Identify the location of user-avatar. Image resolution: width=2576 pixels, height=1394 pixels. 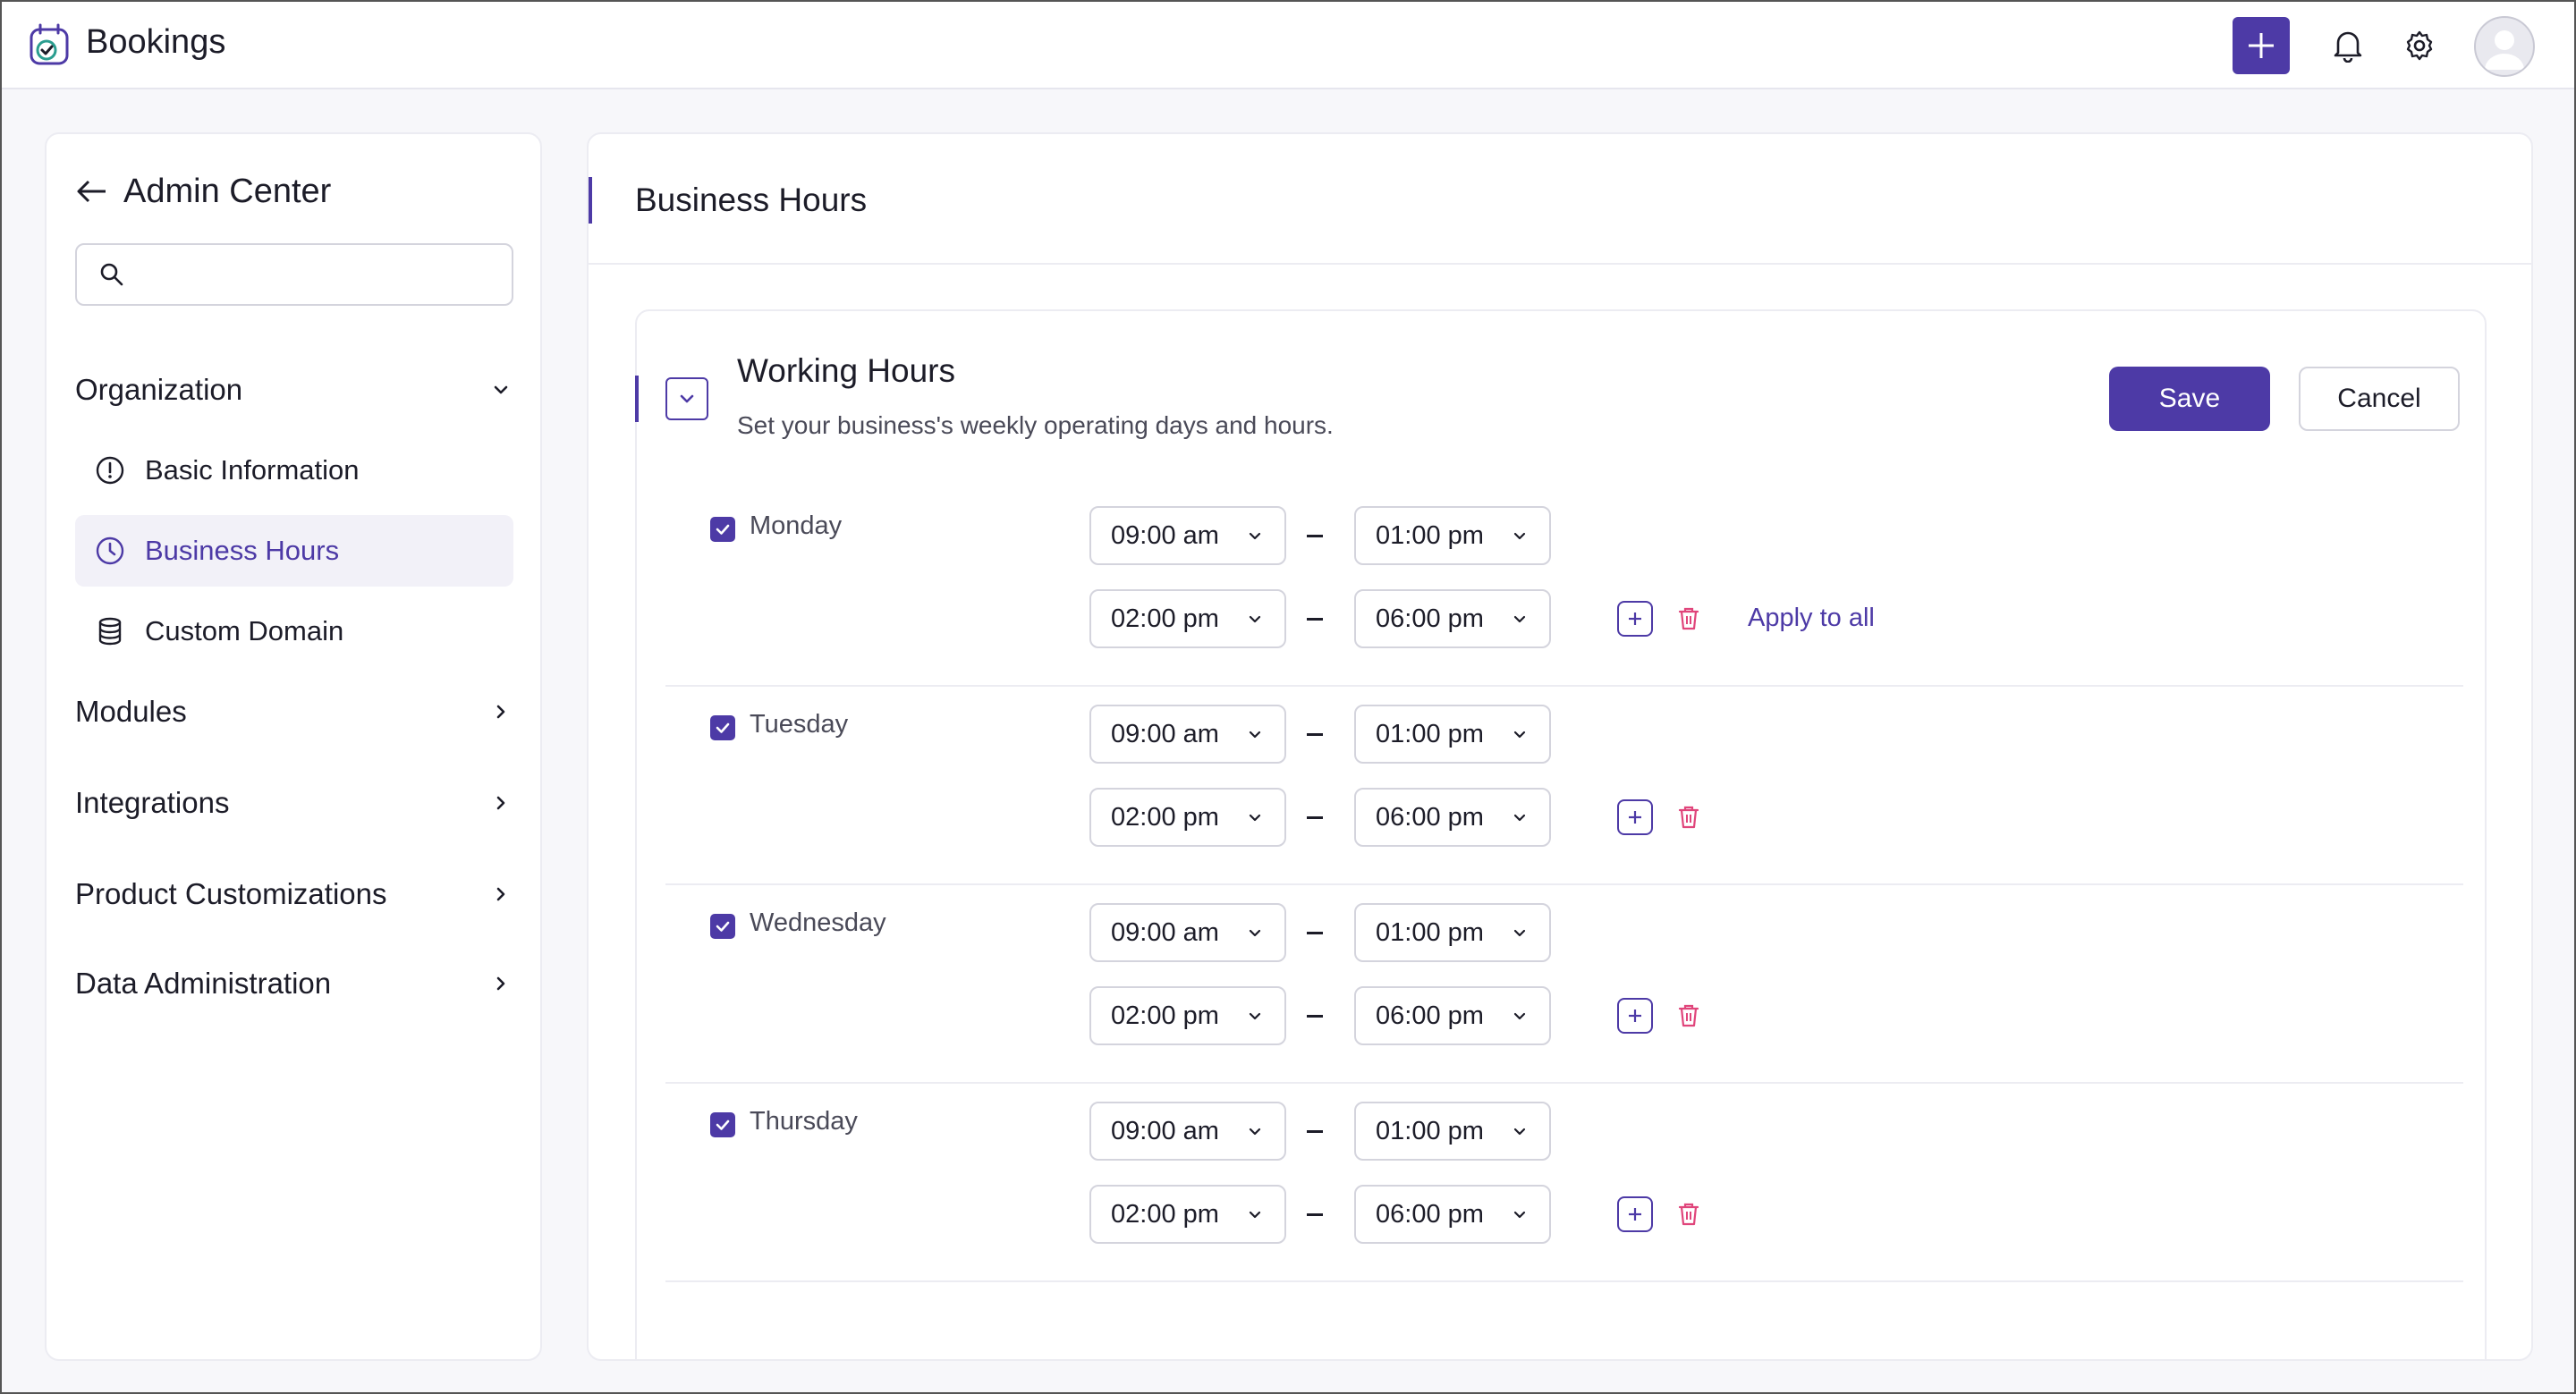
(2504, 46).